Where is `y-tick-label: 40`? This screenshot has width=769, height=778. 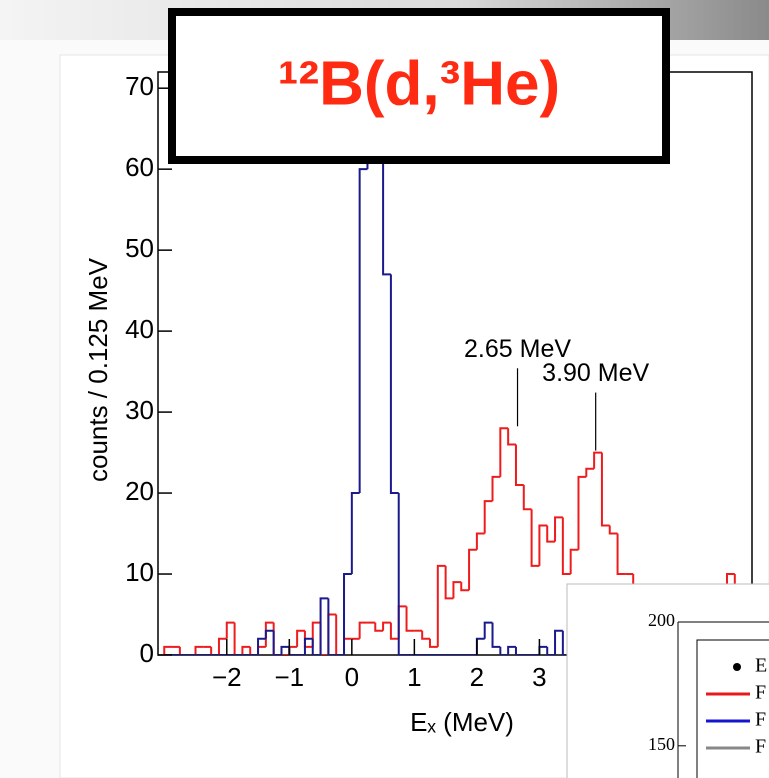
y-tick-label: 40 is located at coordinates (139, 329).